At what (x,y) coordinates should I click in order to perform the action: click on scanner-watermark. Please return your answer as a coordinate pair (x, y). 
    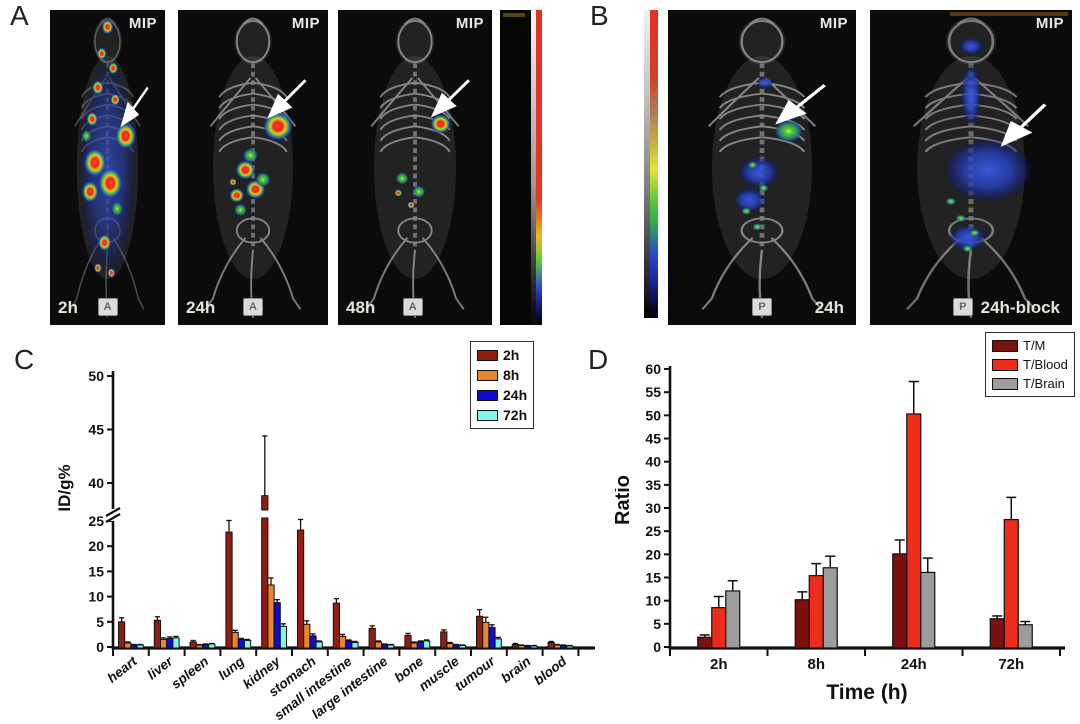
    Looking at the image, I should click on (1009, 14).